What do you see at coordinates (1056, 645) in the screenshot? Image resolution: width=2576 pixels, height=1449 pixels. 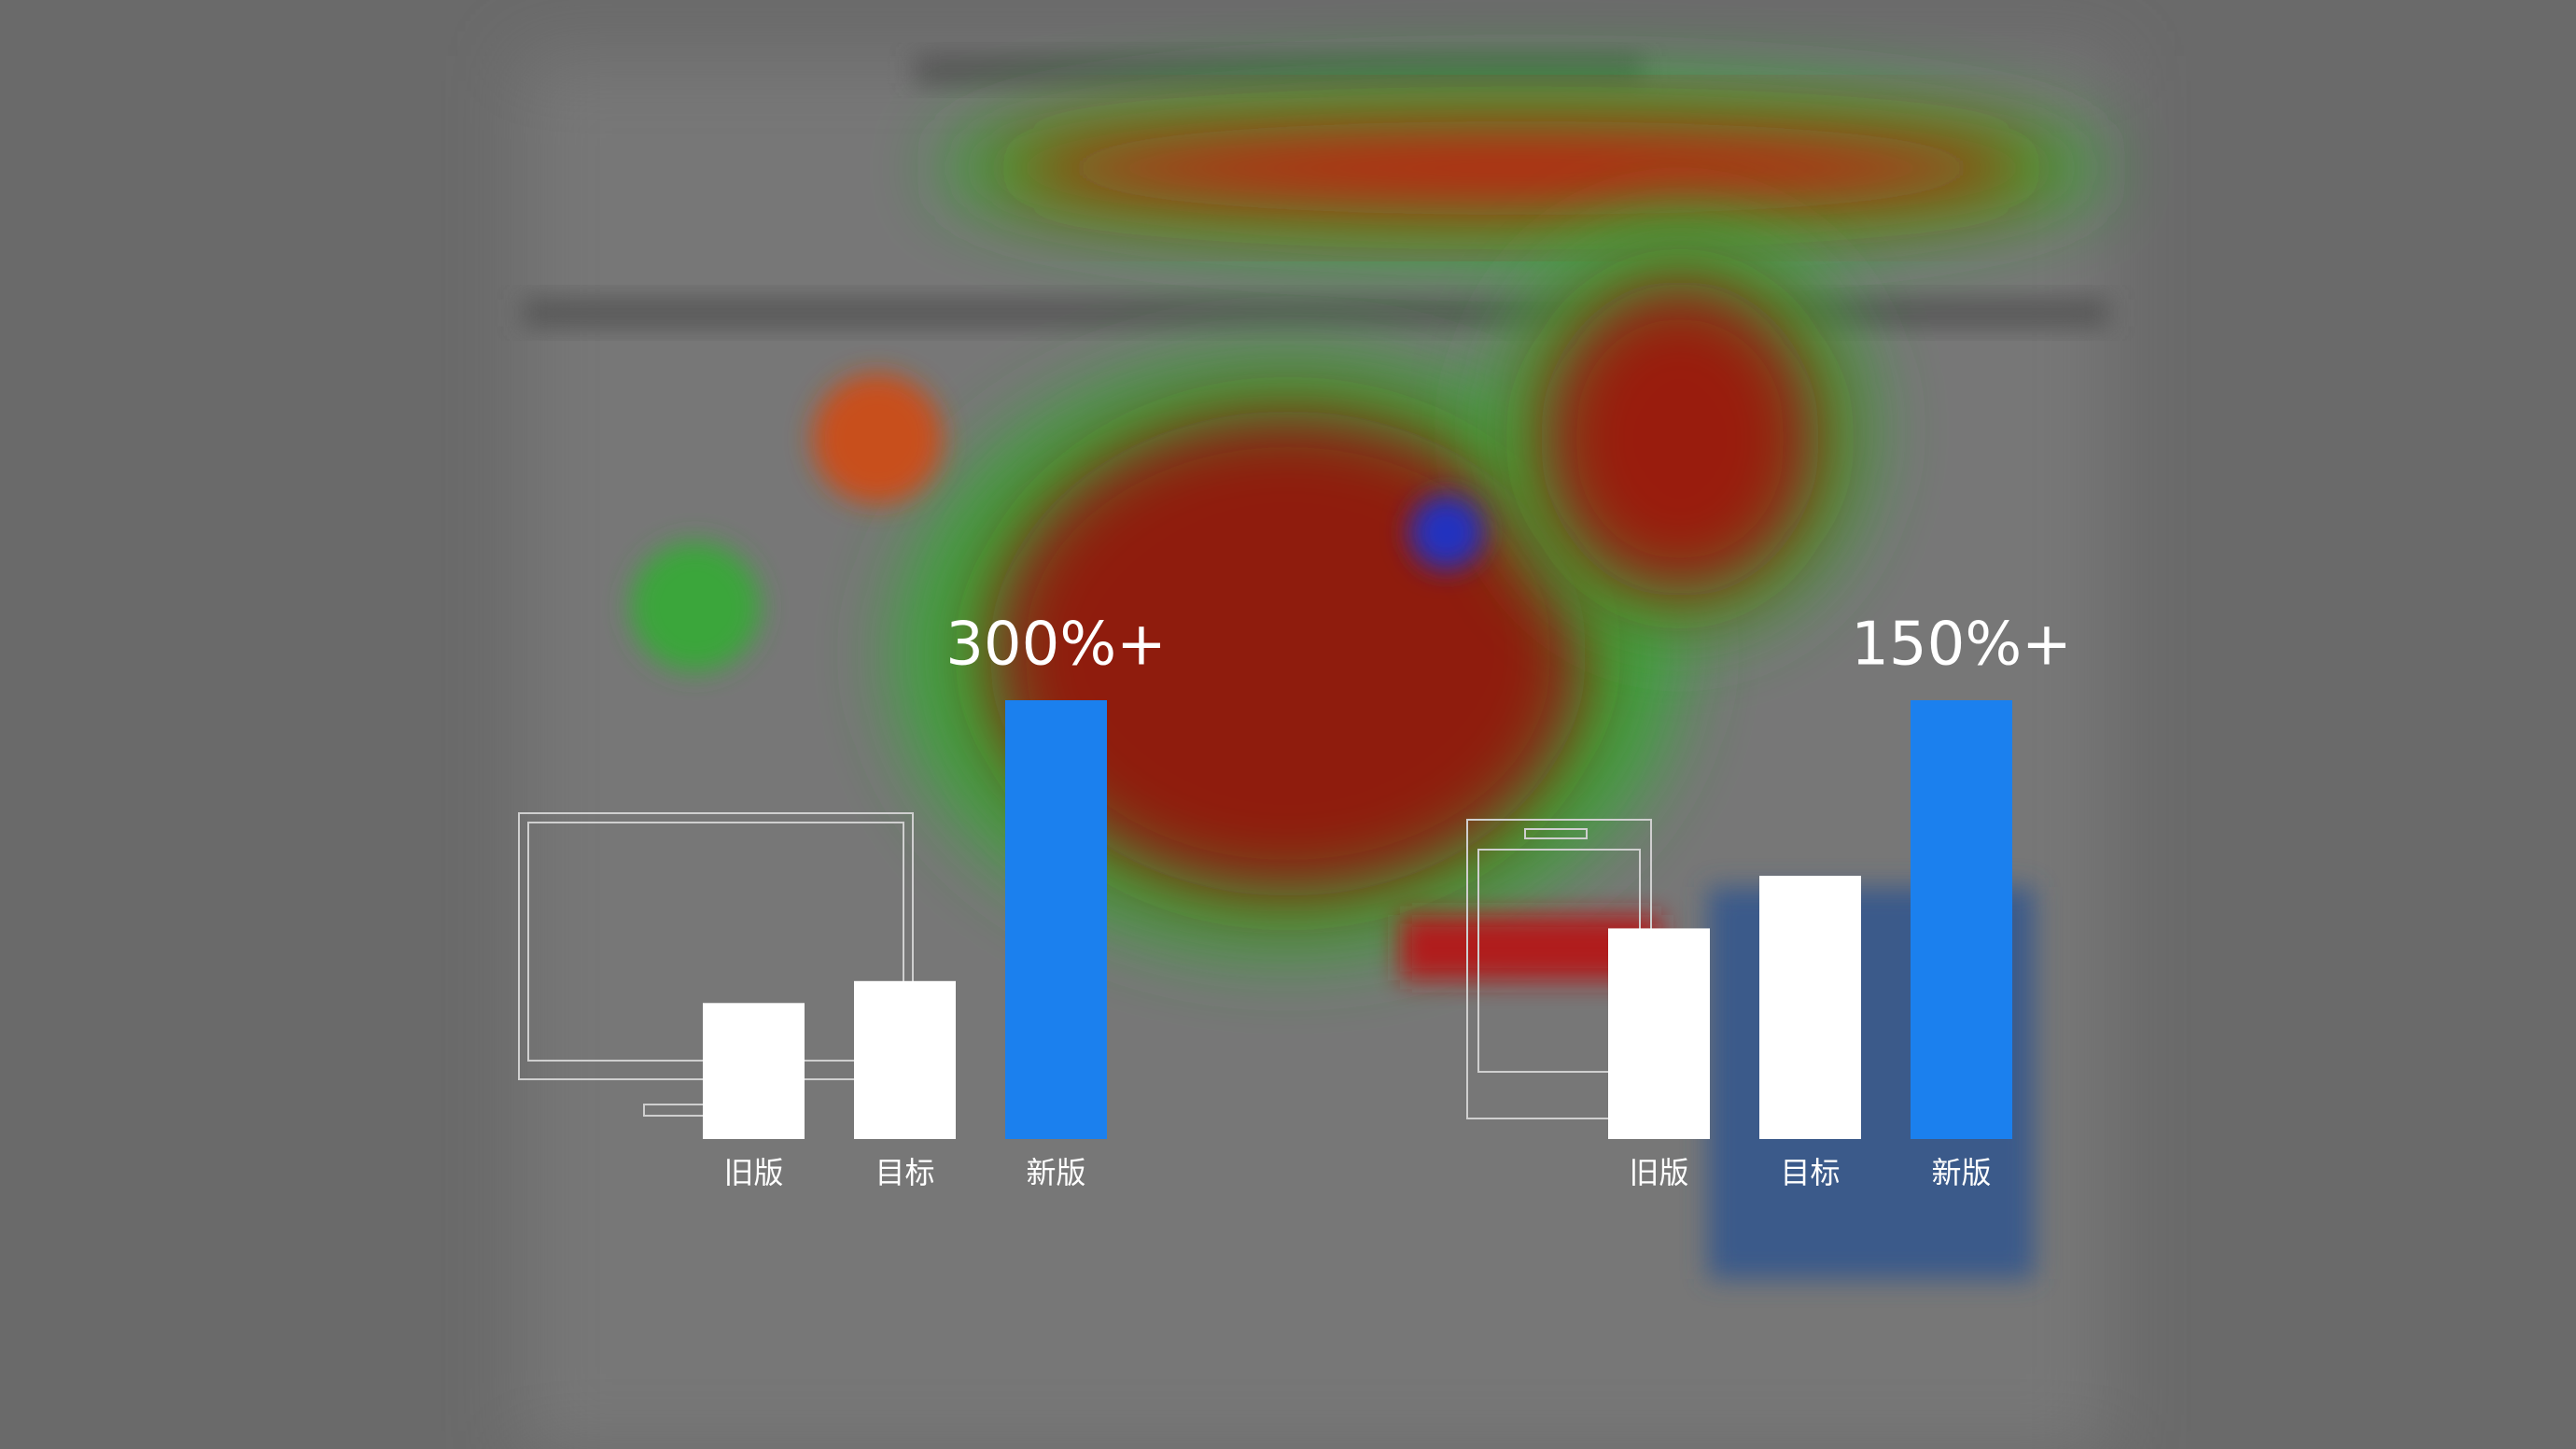 I see `annotation: 300%+` at bounding box center [1056, 645].